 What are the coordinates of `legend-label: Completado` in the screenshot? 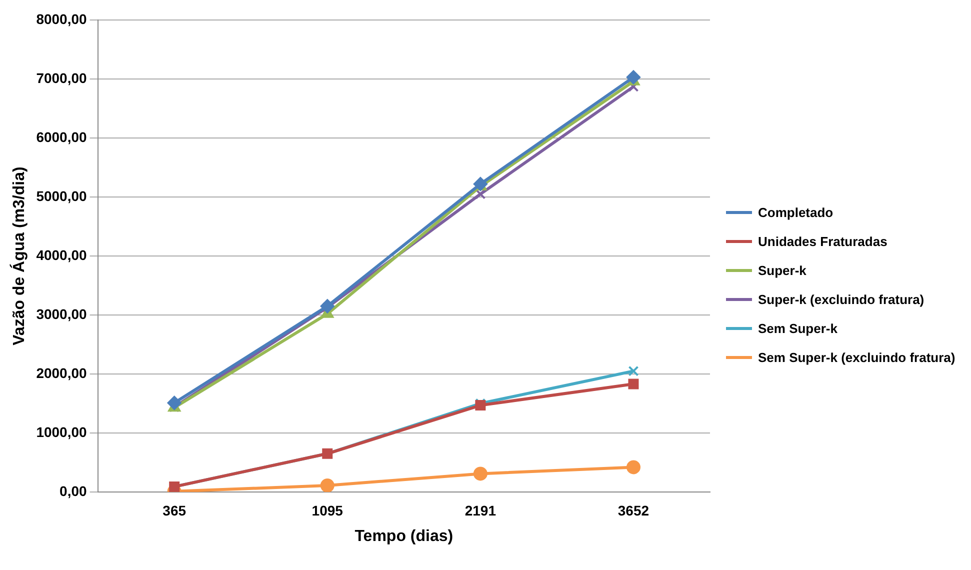 It's located at (796, 212).